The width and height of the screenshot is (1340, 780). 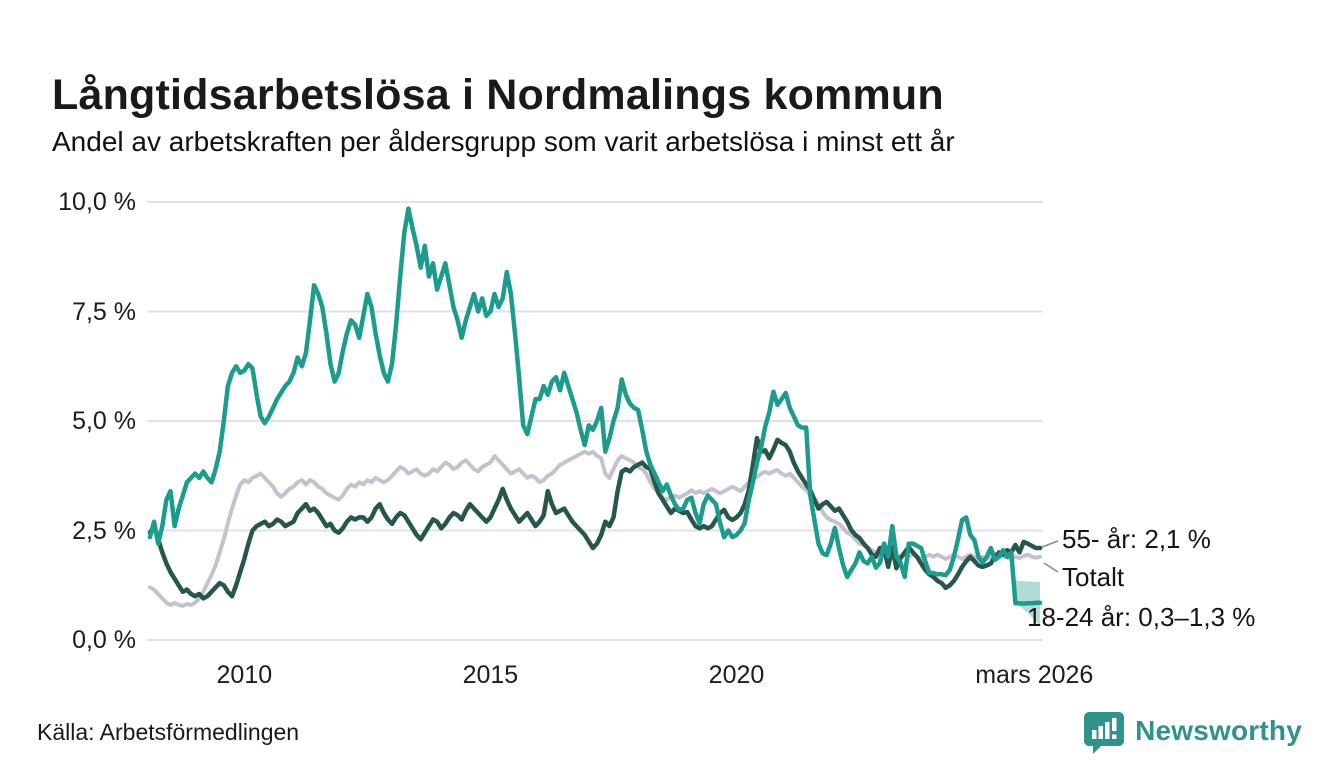 I want to click on brand-wordmark: Newsworthy, so click(x=1218, y=730).